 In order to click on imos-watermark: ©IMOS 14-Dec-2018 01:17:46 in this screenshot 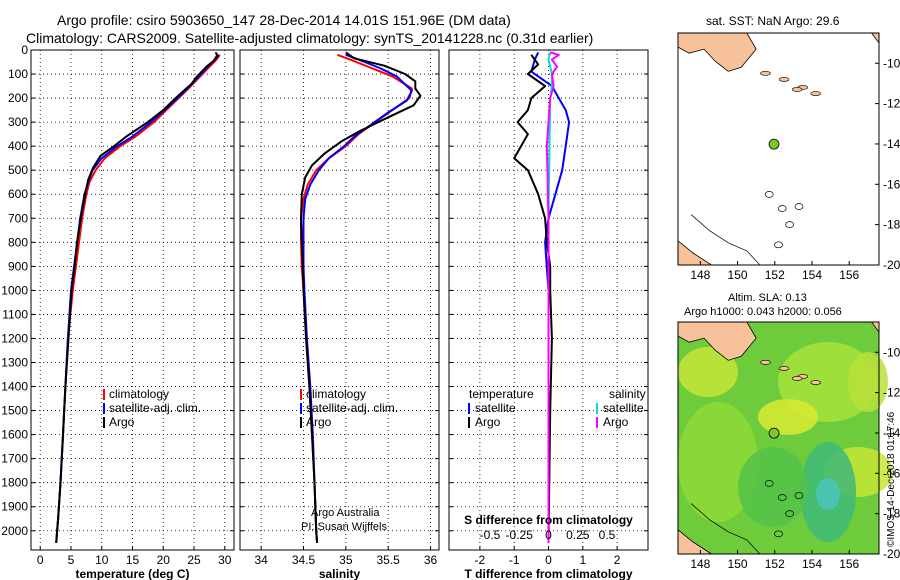, I will do `click(891, 479)`.